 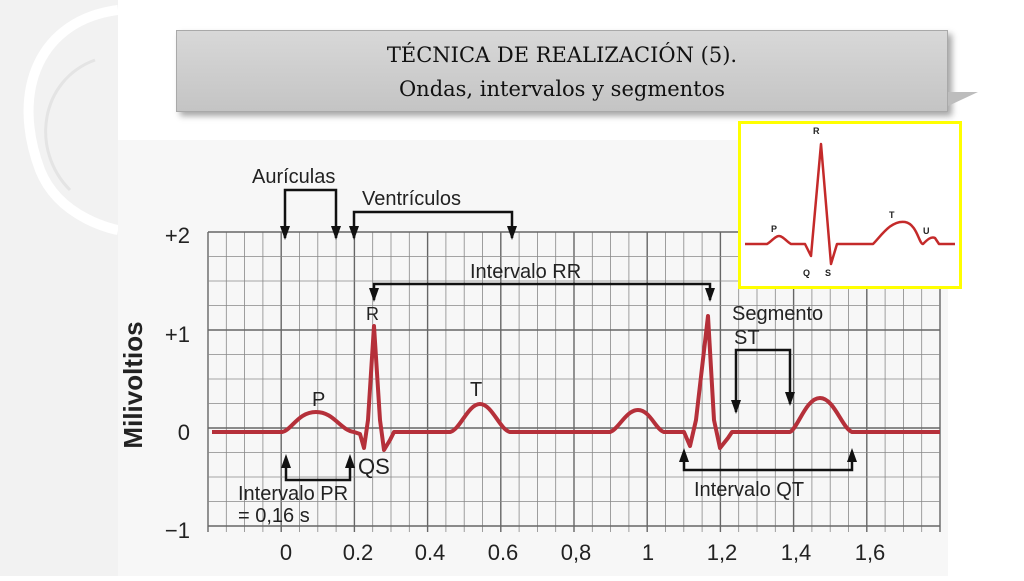 I want to click on inset-t-label: T, so click(x=892, y=215).